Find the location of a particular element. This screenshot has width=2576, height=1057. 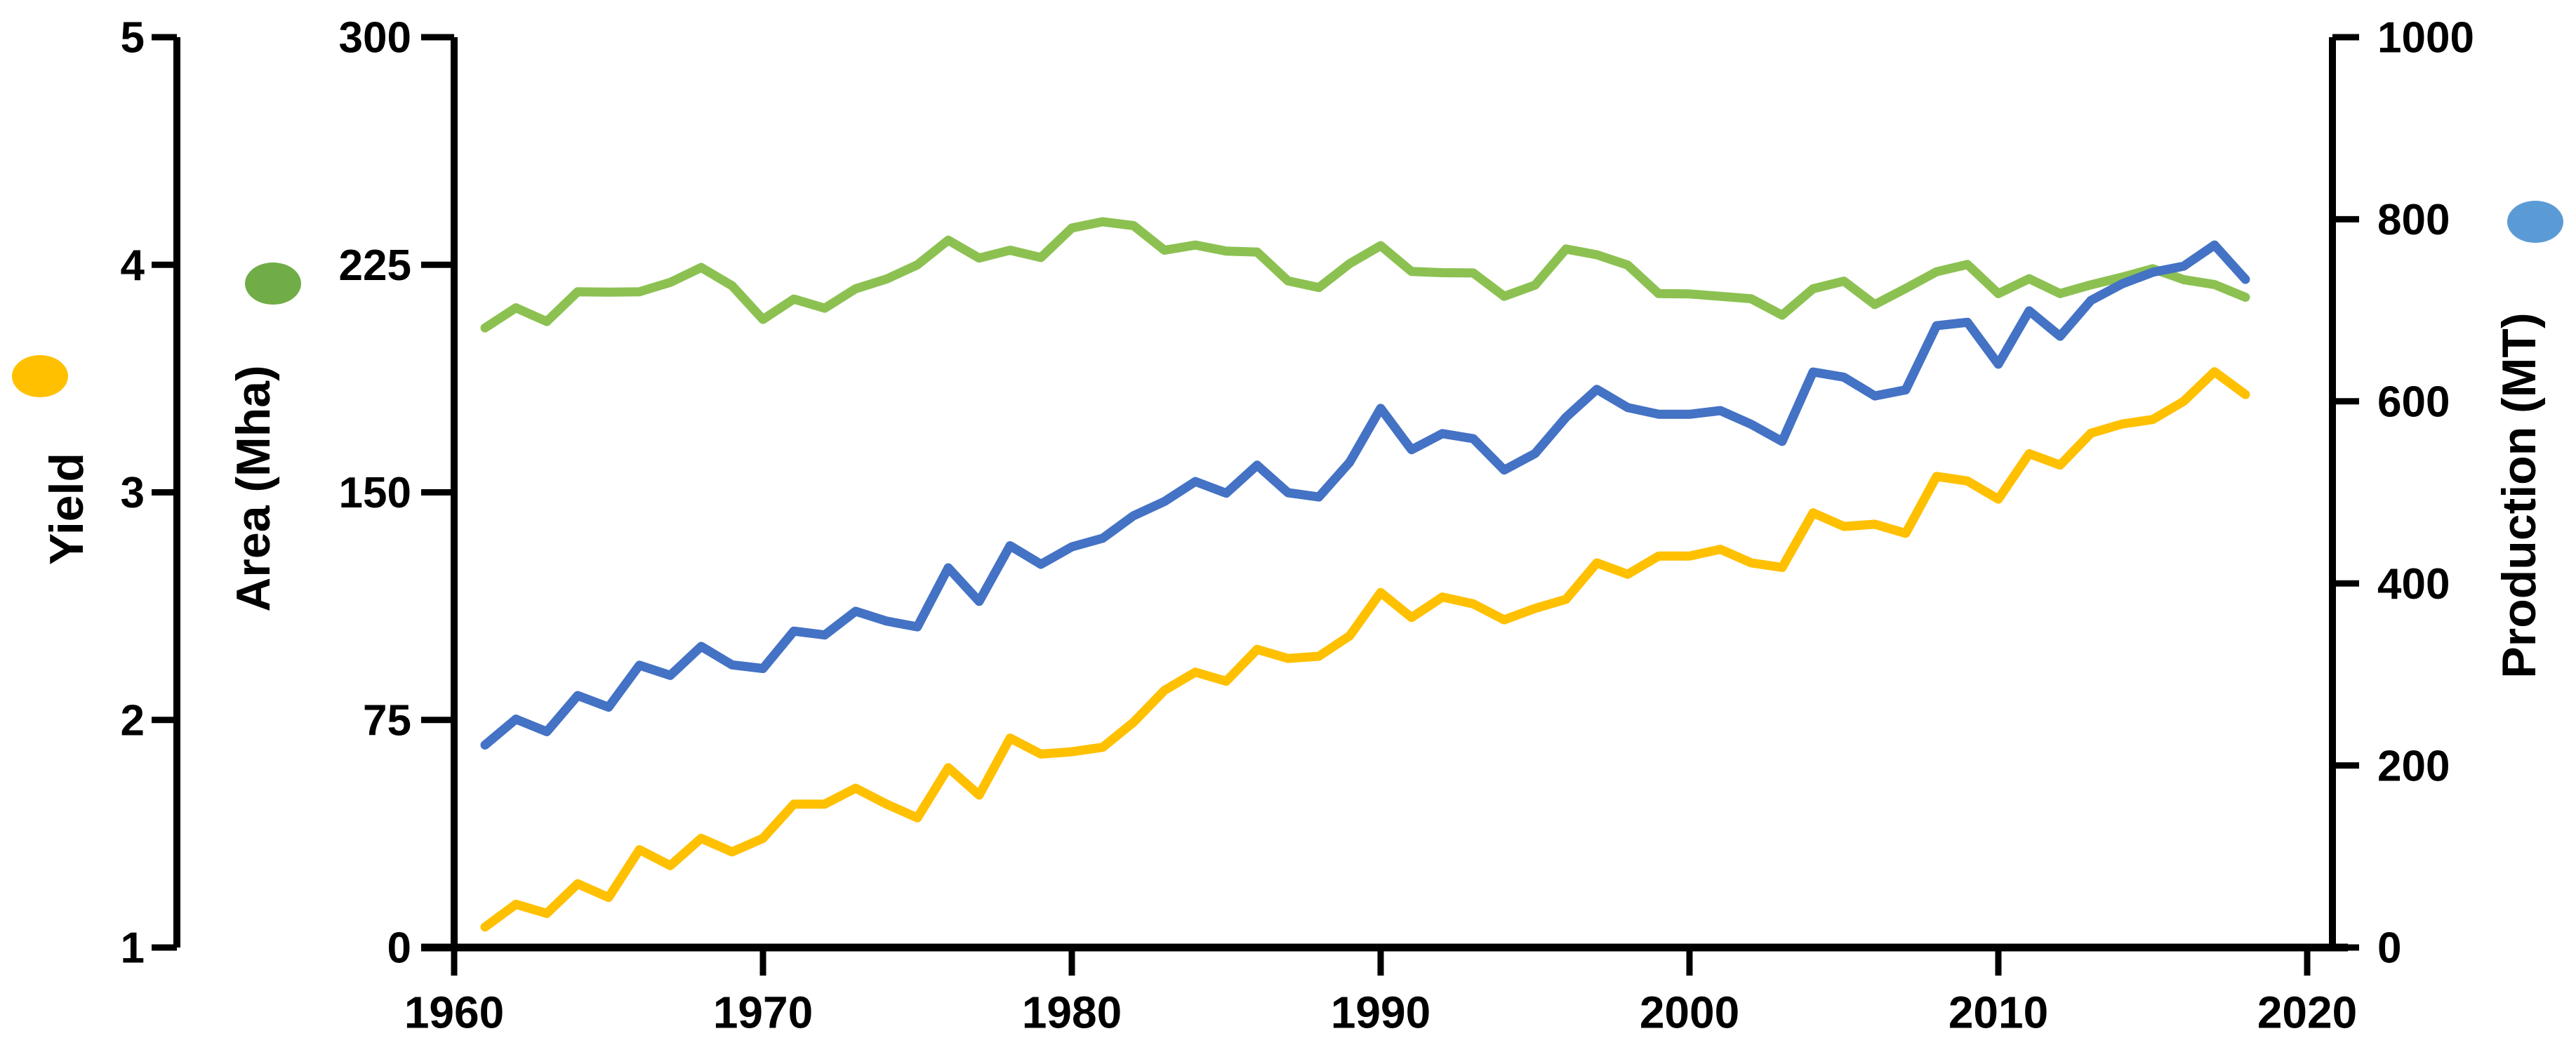

tick-label-yield: 2 is located at coordinates (133, 720).